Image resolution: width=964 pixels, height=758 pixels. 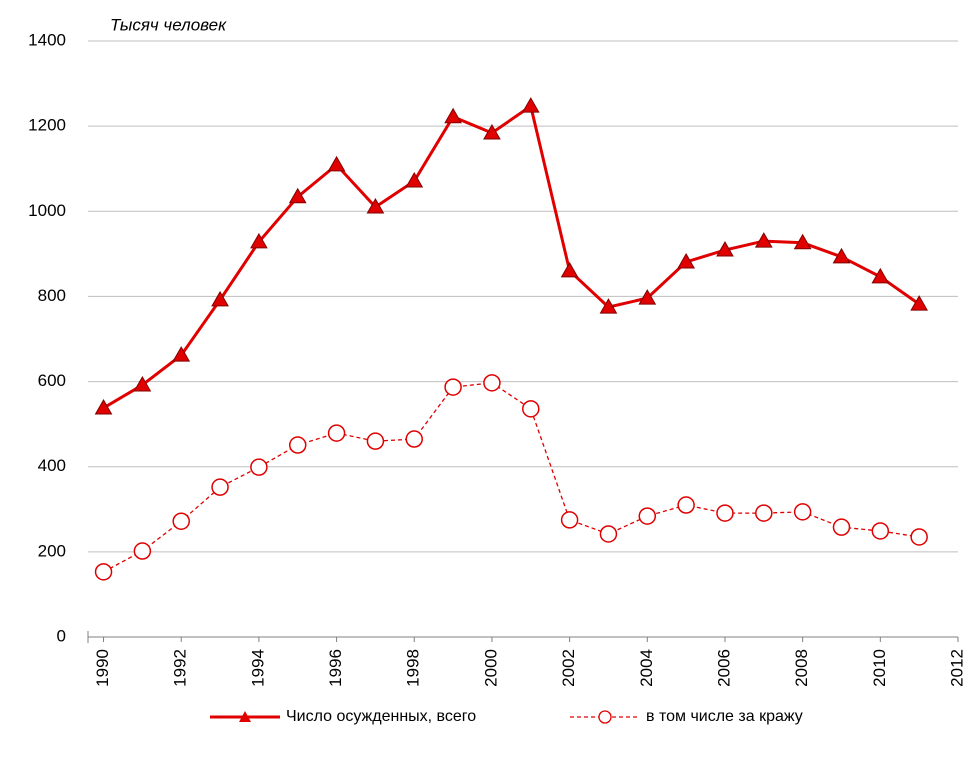 I want to click on x-tick-label: 1990, so click(x=102, y=668).